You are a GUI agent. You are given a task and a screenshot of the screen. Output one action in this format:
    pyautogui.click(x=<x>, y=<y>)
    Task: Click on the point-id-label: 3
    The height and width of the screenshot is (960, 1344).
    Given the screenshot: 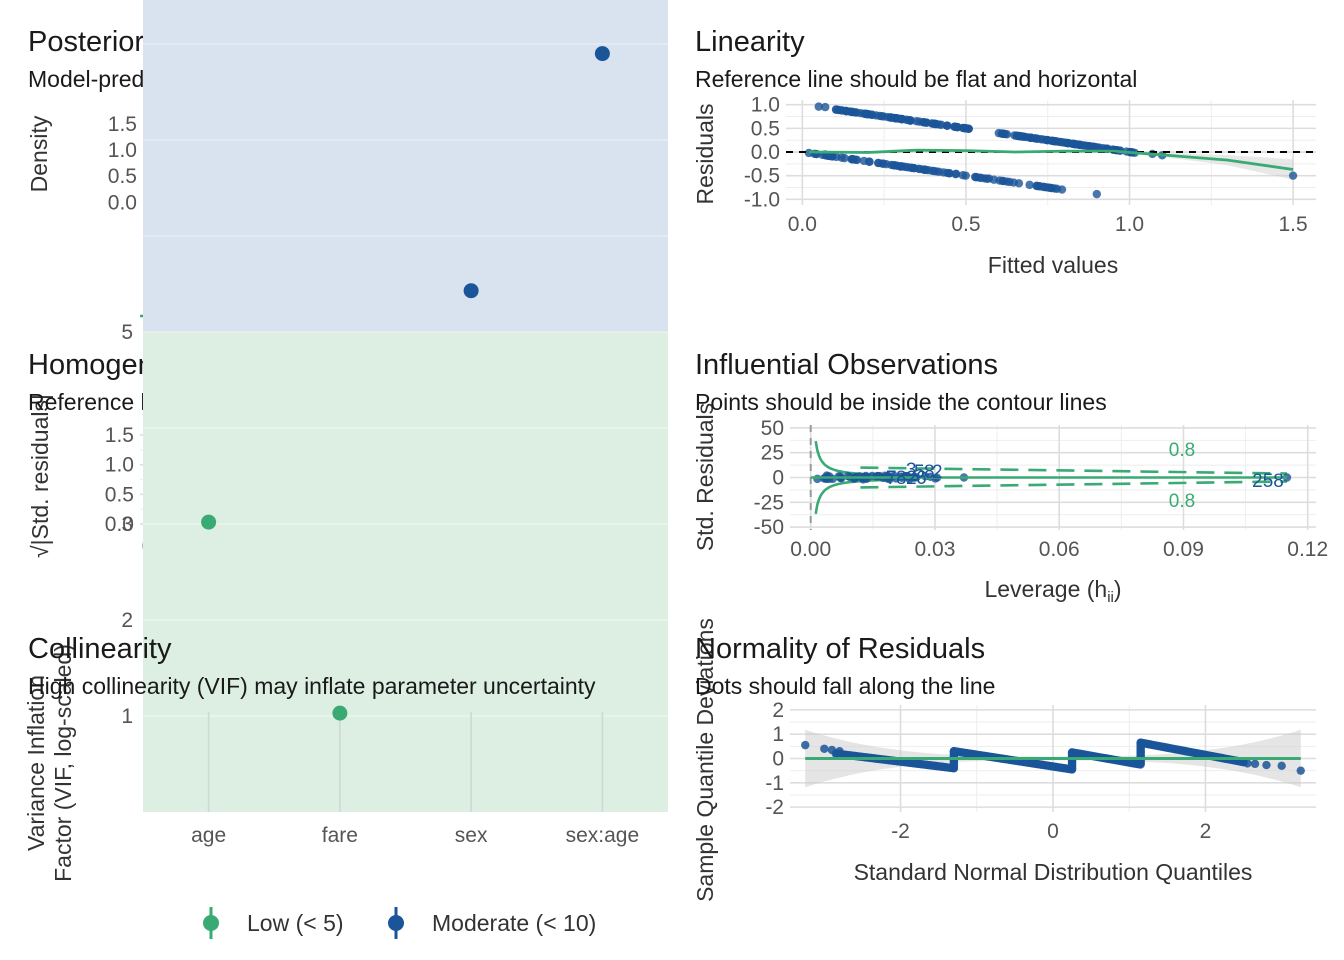 What is the action you would take?
    pyautogui.click(x=911, y=470)
    